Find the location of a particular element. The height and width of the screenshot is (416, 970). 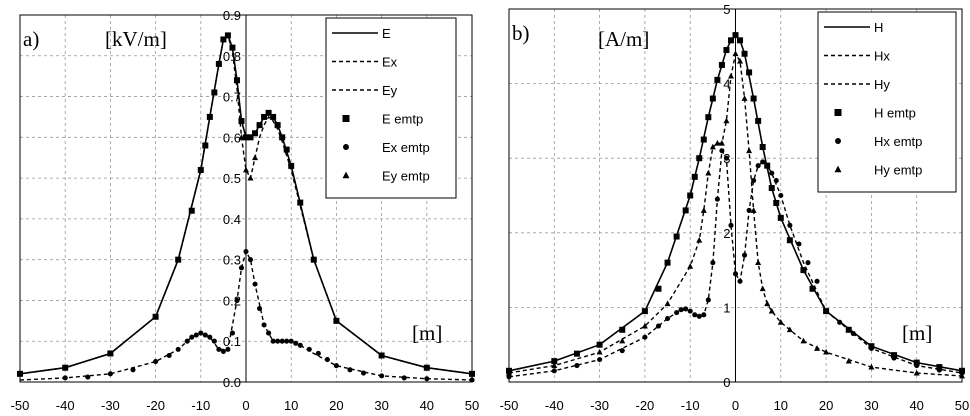

legend-item: H emtp is located at coordinates (875, 113).